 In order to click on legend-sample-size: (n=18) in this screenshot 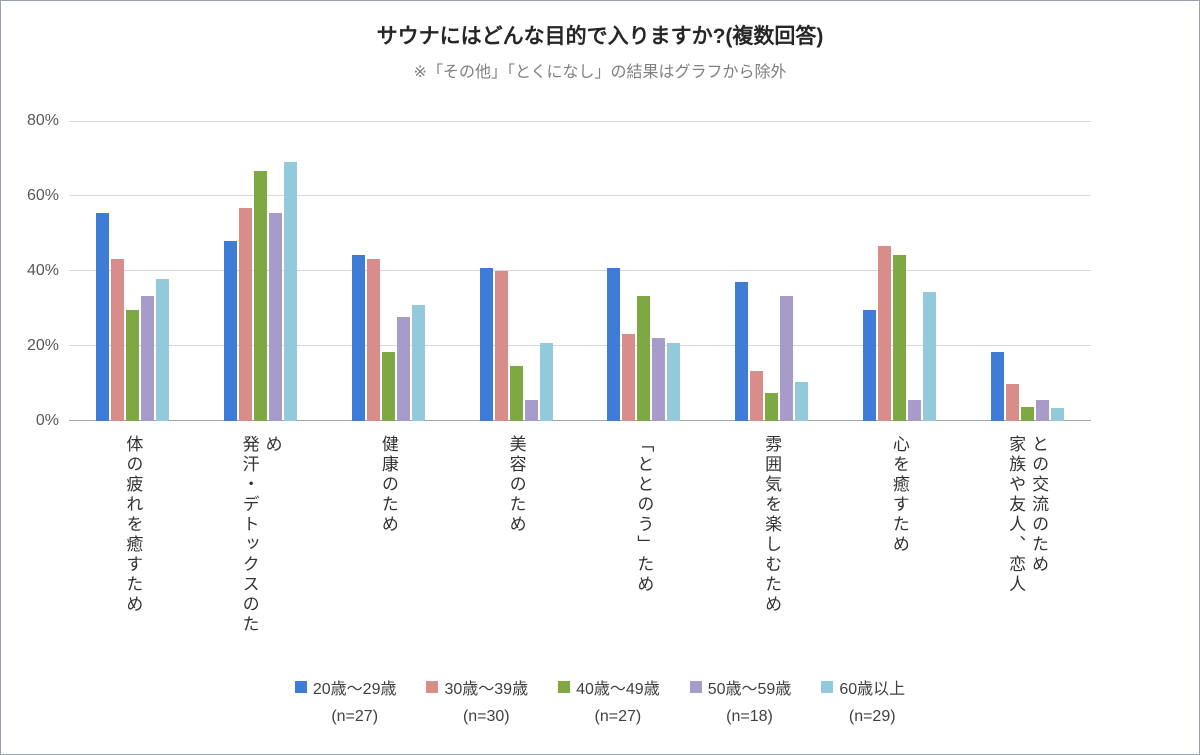, I will do `click(749, 716)`.